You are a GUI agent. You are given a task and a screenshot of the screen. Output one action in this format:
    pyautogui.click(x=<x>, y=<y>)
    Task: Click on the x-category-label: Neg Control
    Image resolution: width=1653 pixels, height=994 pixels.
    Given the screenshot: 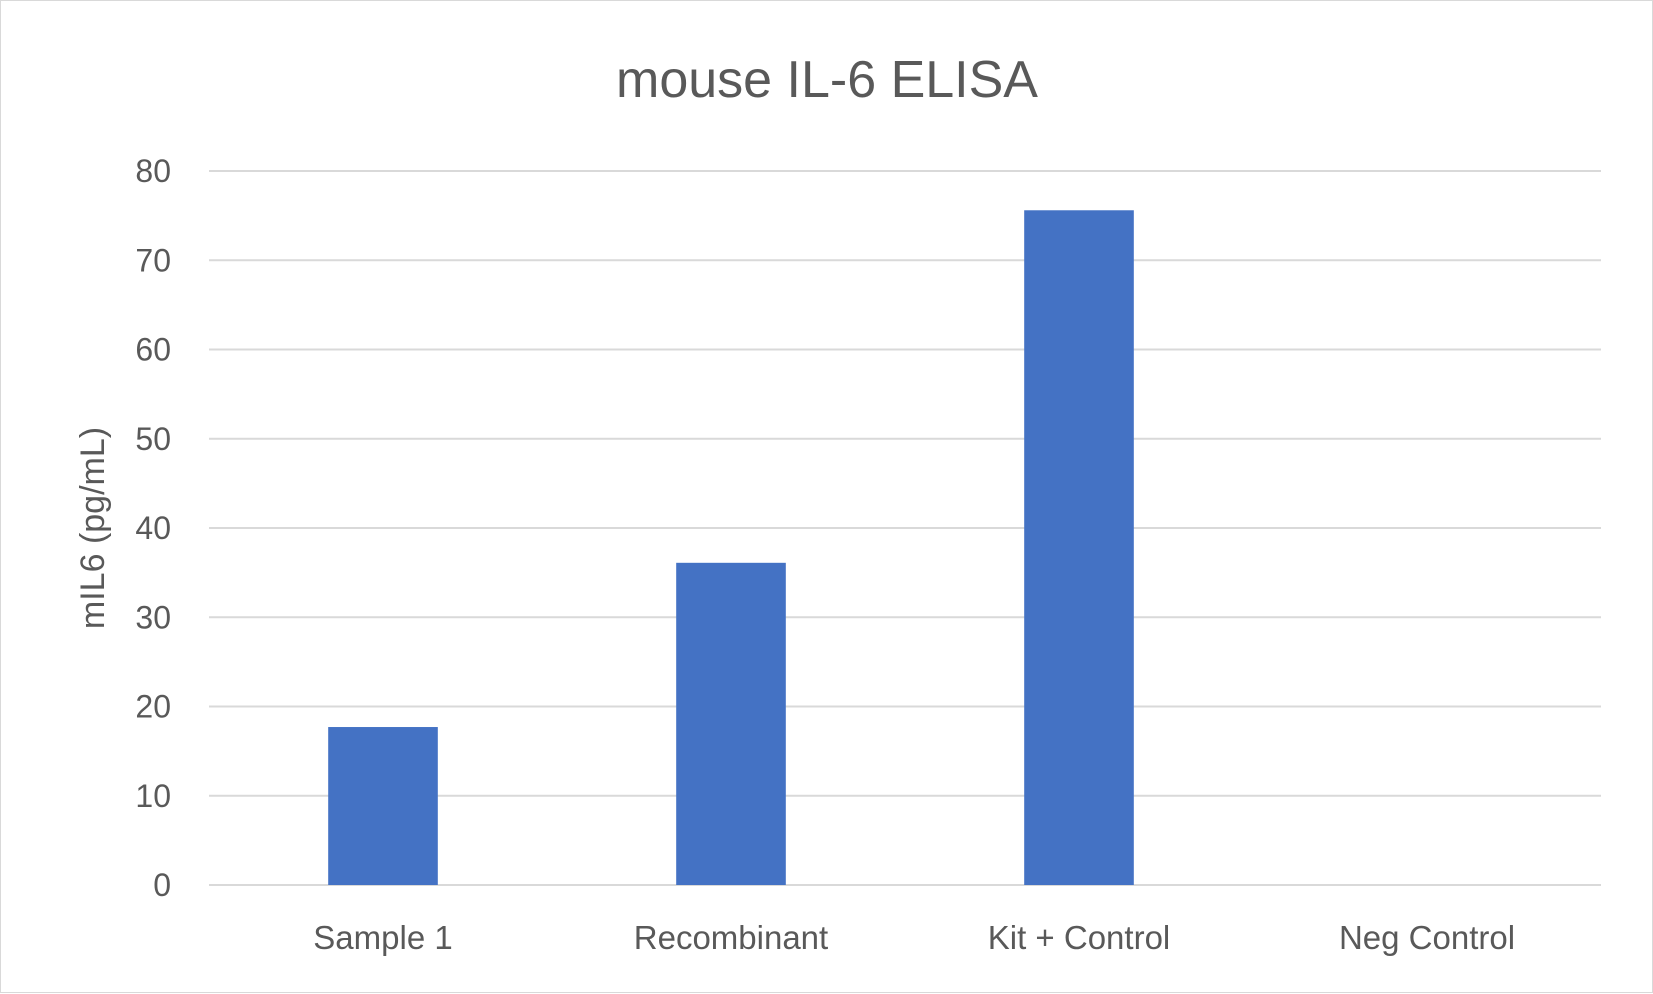 What is the action you would take?
    pyautogui.click(x=1427, y=937)
    